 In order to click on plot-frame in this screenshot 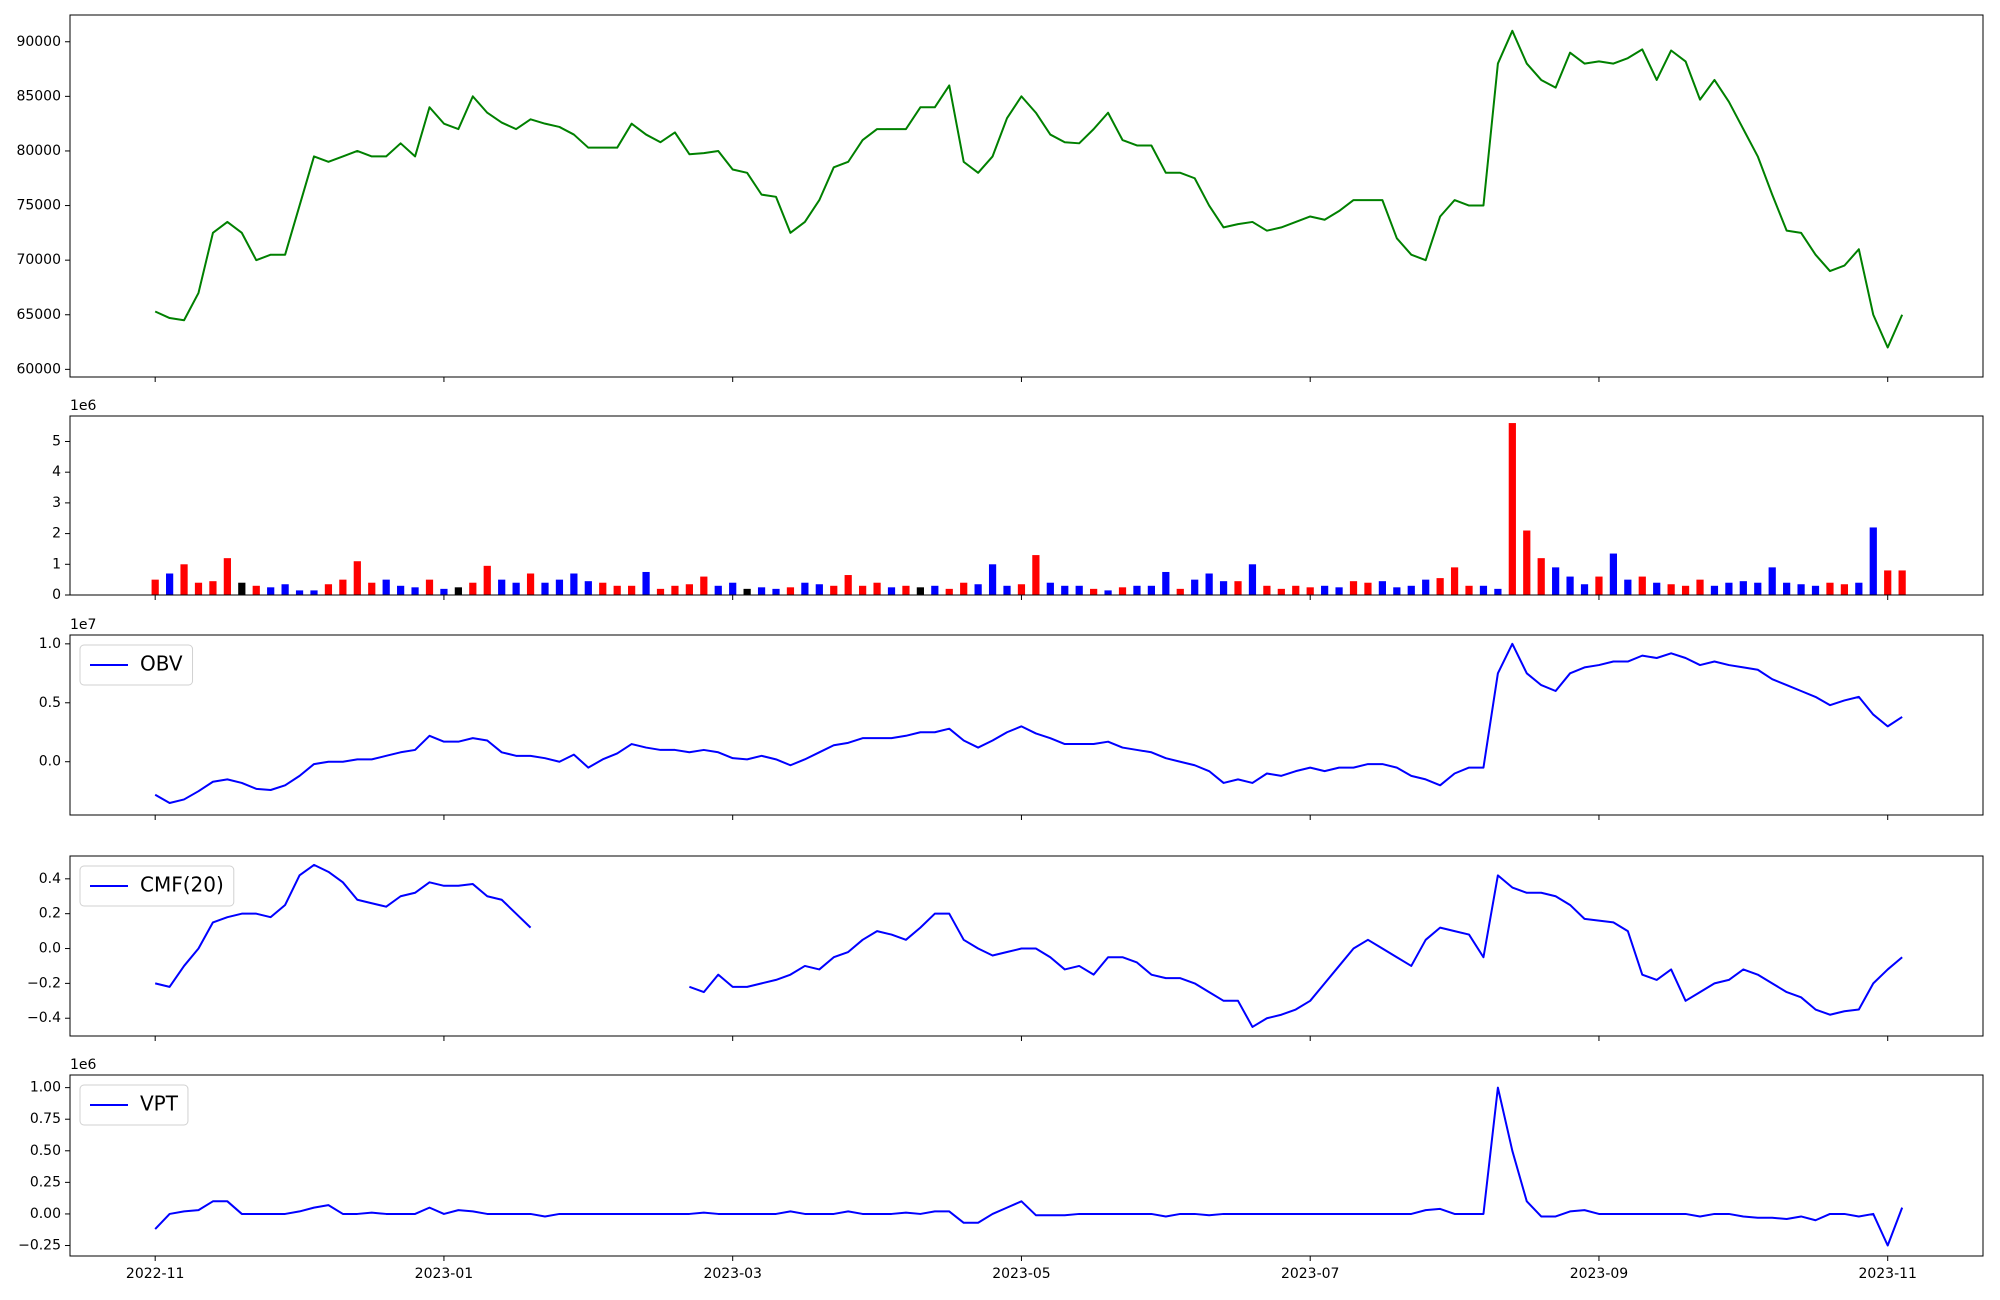, I will do `click(1026, 946)`.